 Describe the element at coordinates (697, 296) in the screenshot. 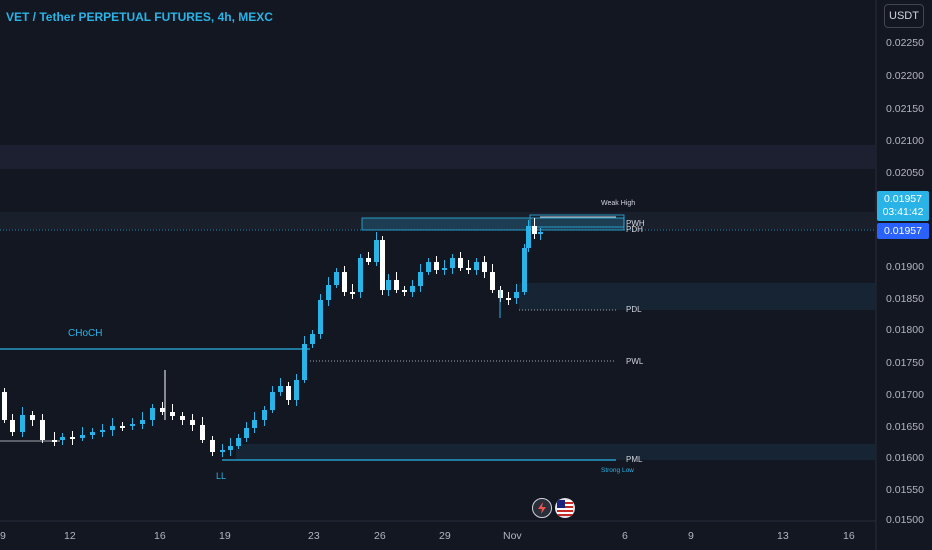

I see `pdl-zone` at that location.